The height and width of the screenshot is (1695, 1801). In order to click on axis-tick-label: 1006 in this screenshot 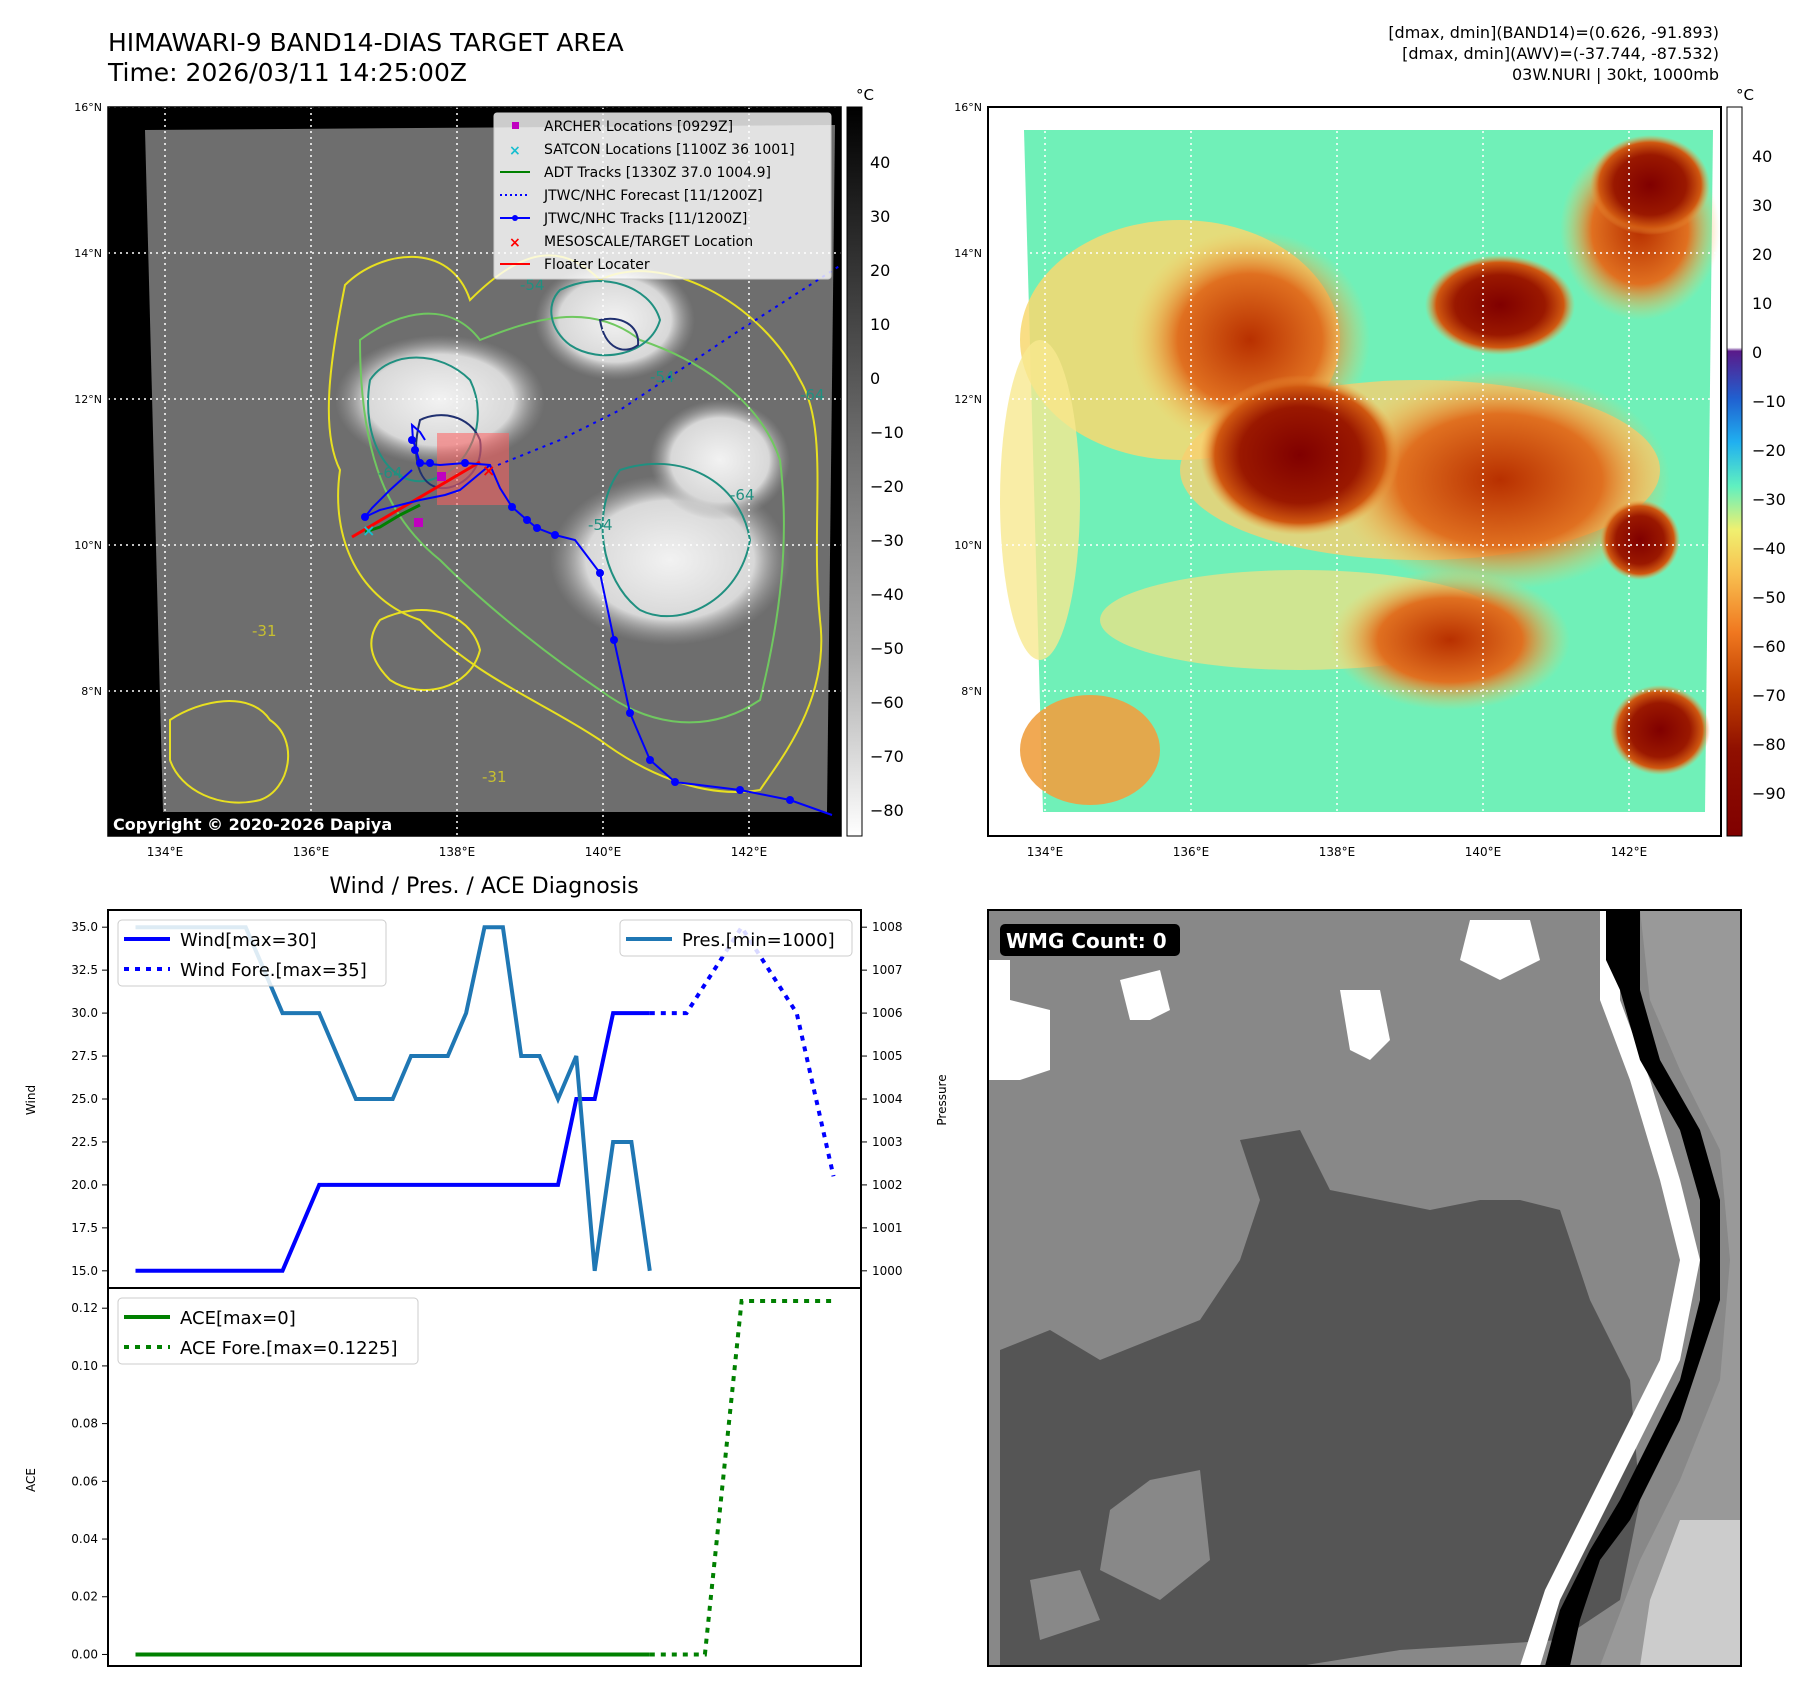, I will do `click(887, 1013)`.